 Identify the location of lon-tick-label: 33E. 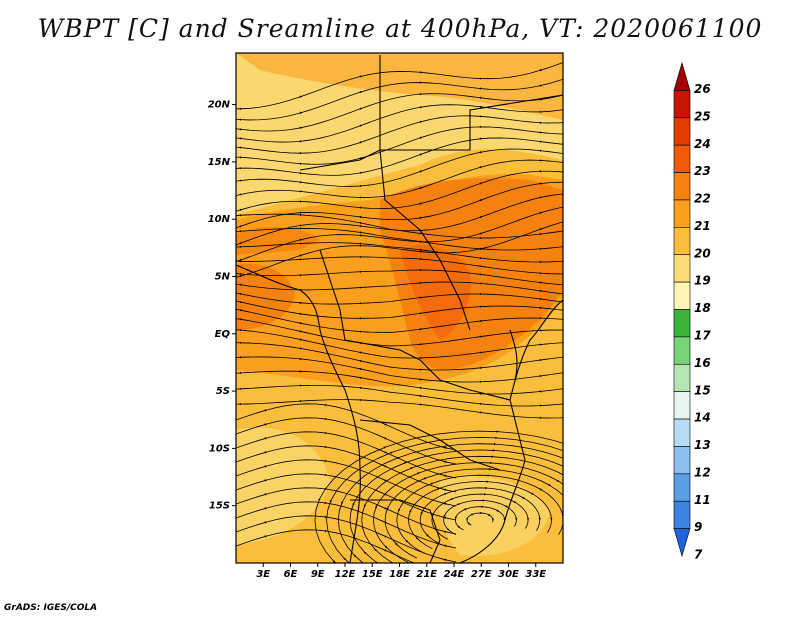
(535, 574).